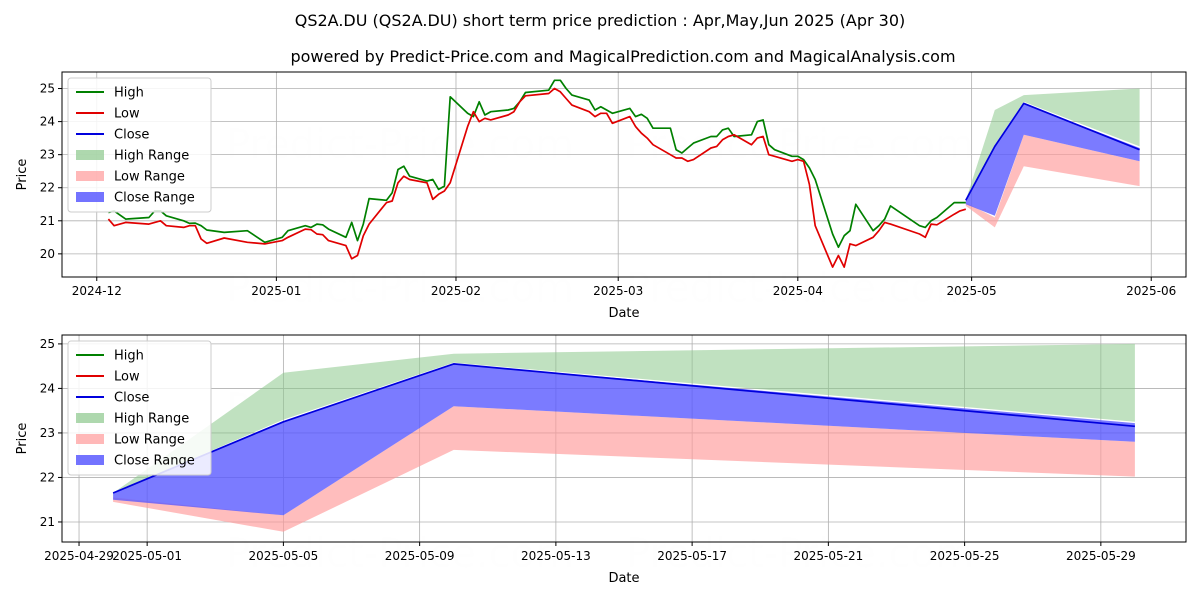 The image size is (1200, 600). I want to click on x-tick-label: 2025-05-29, so click(1101, 556).